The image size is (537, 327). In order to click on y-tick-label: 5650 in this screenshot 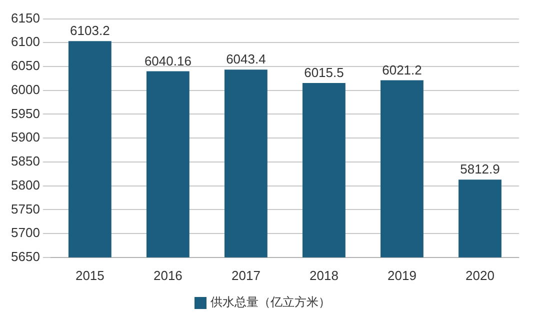, I will do `click(25, 256)`.